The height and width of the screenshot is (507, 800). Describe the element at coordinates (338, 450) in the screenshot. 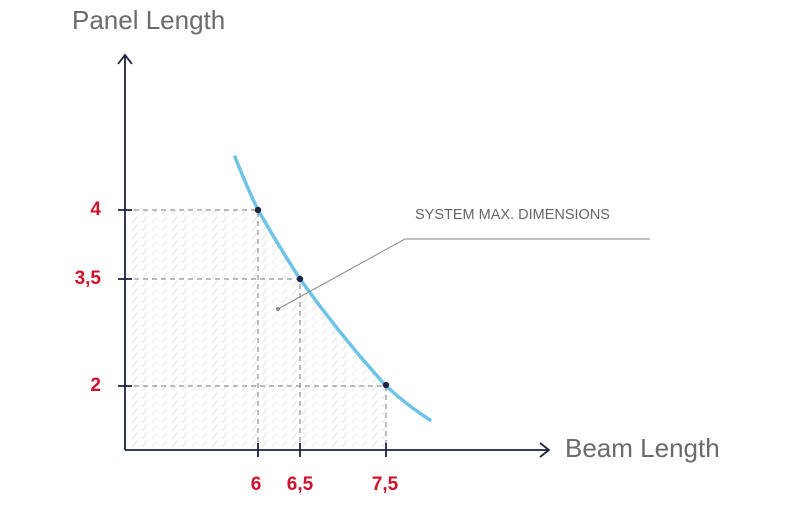

I see `x-axis` at that location.